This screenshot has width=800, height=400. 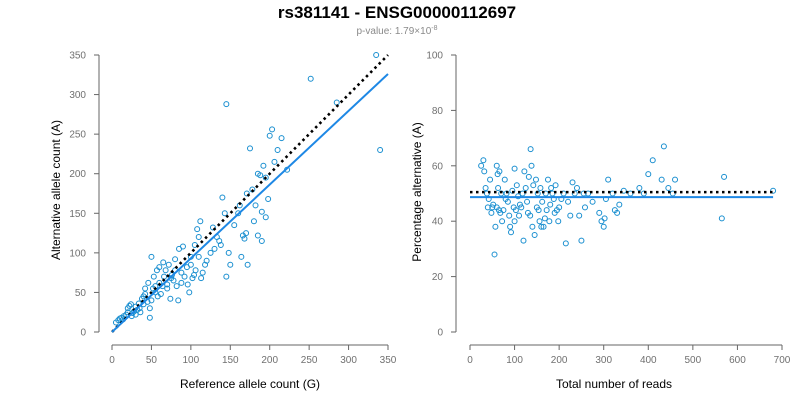 I want to click on left-x-tick-label: 150, so click(x=230, y=360).